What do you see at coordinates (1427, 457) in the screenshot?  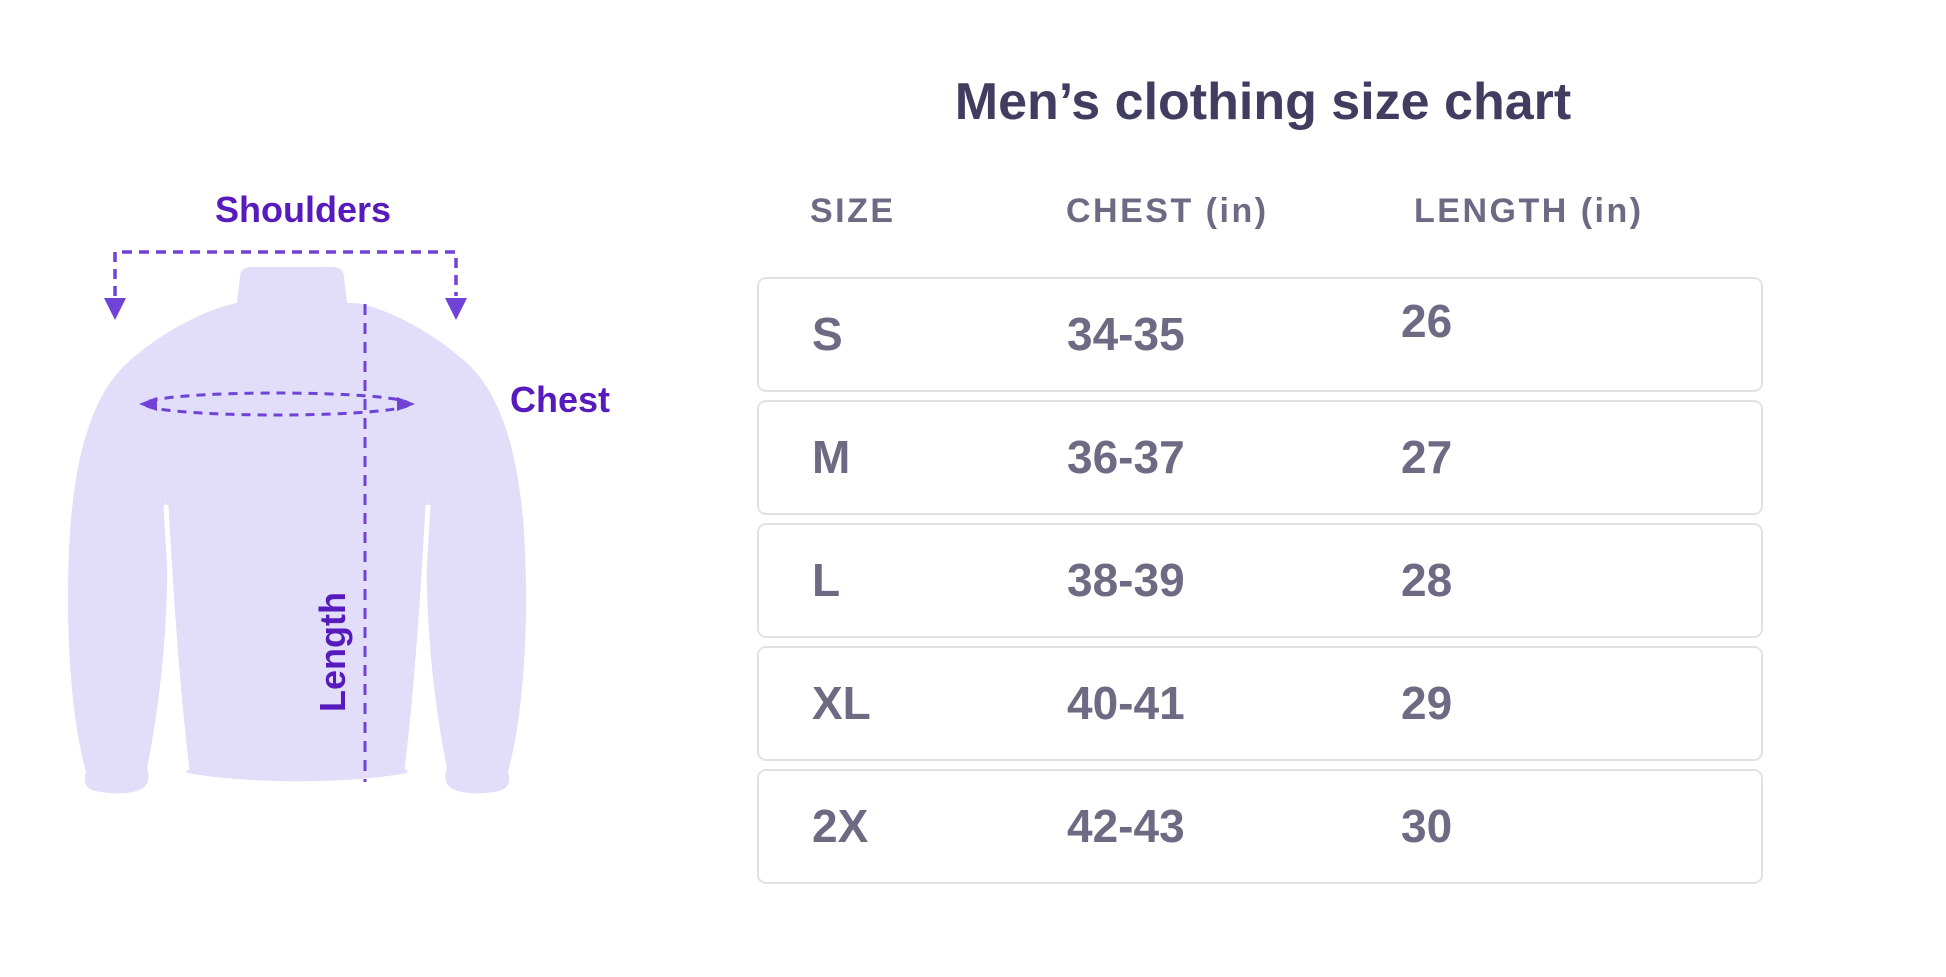 I see `length-value: 27` at bounding box center [1427, 457].